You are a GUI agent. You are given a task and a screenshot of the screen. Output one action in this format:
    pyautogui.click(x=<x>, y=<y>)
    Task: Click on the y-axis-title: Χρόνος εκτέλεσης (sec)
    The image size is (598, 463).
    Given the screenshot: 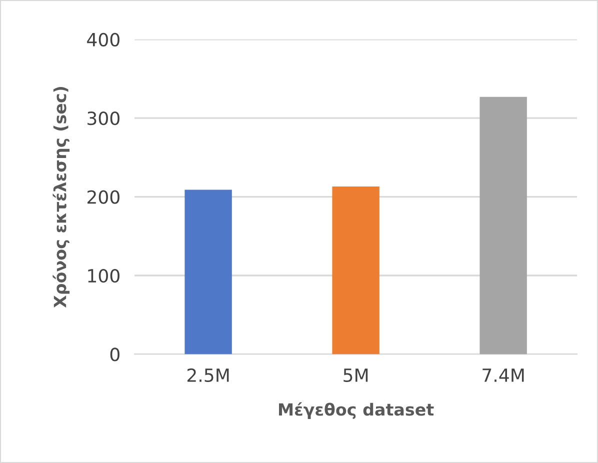 What is the action you would take?
    pyautogui.click(x=61, y=197)
    